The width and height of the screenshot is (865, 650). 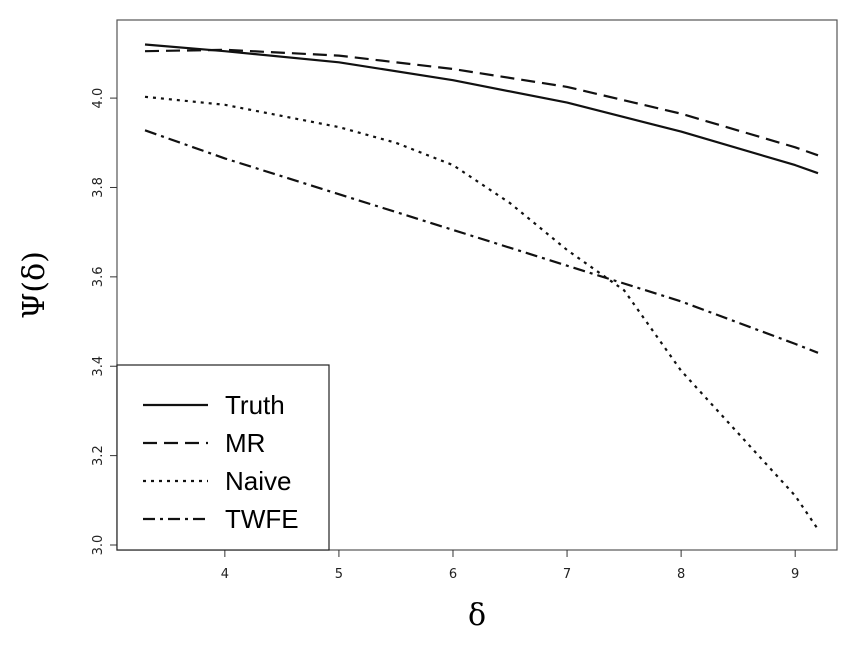 I want to click on legend-label-twfe: TWFE, so click(x=262, y=519).